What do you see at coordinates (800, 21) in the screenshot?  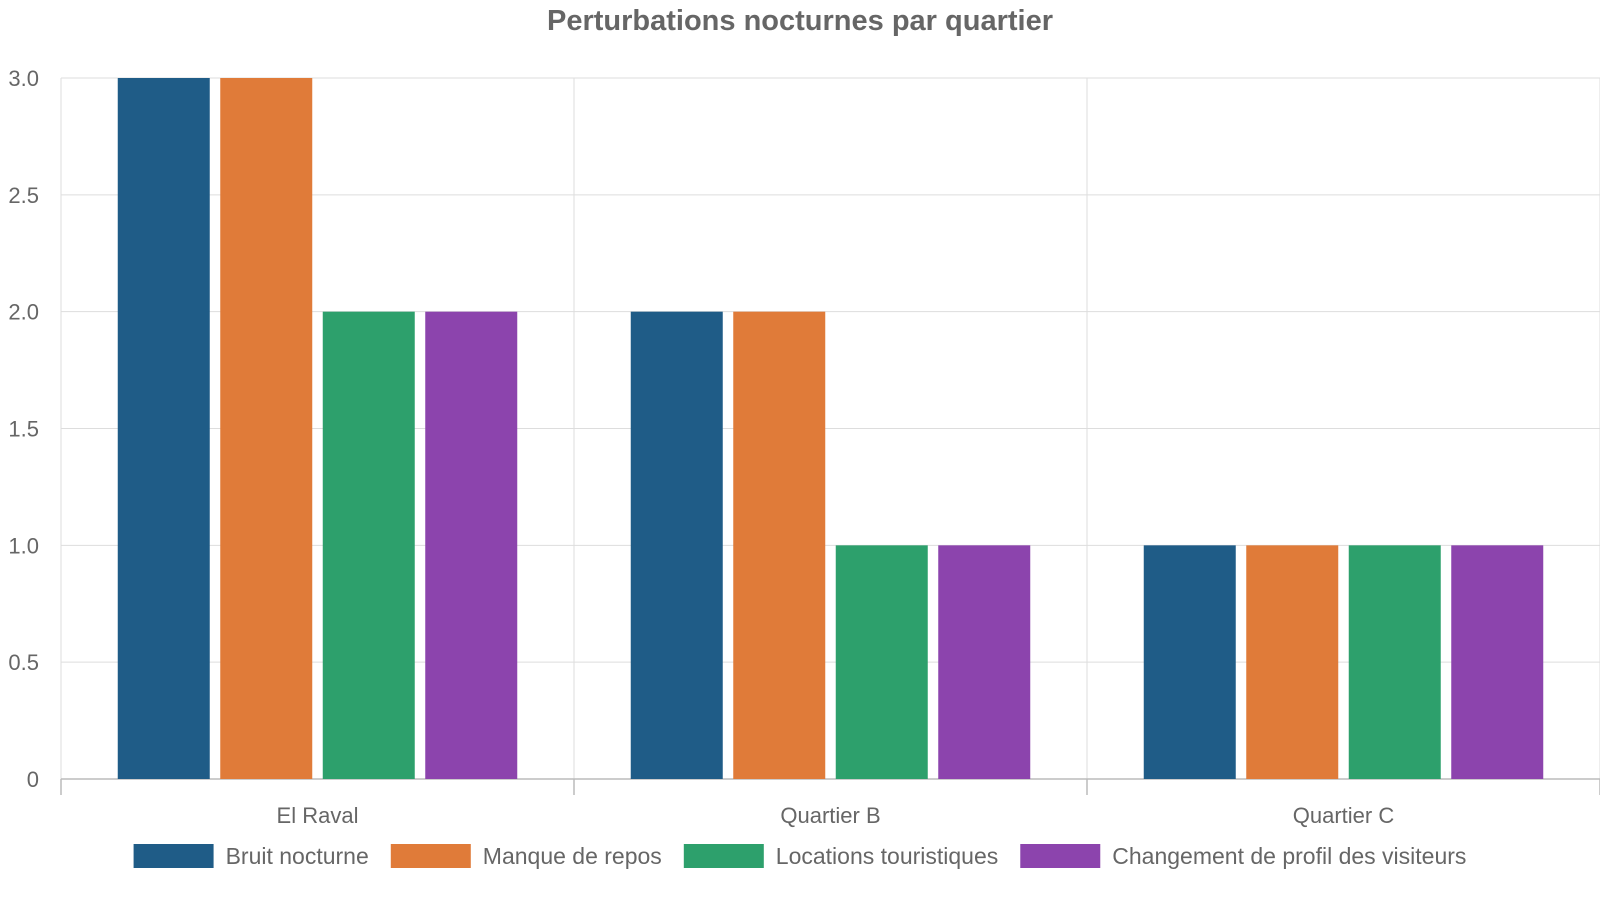 I see `chart-title: Perturbations nocturnes par quartier` at bounding box center [800, 21].